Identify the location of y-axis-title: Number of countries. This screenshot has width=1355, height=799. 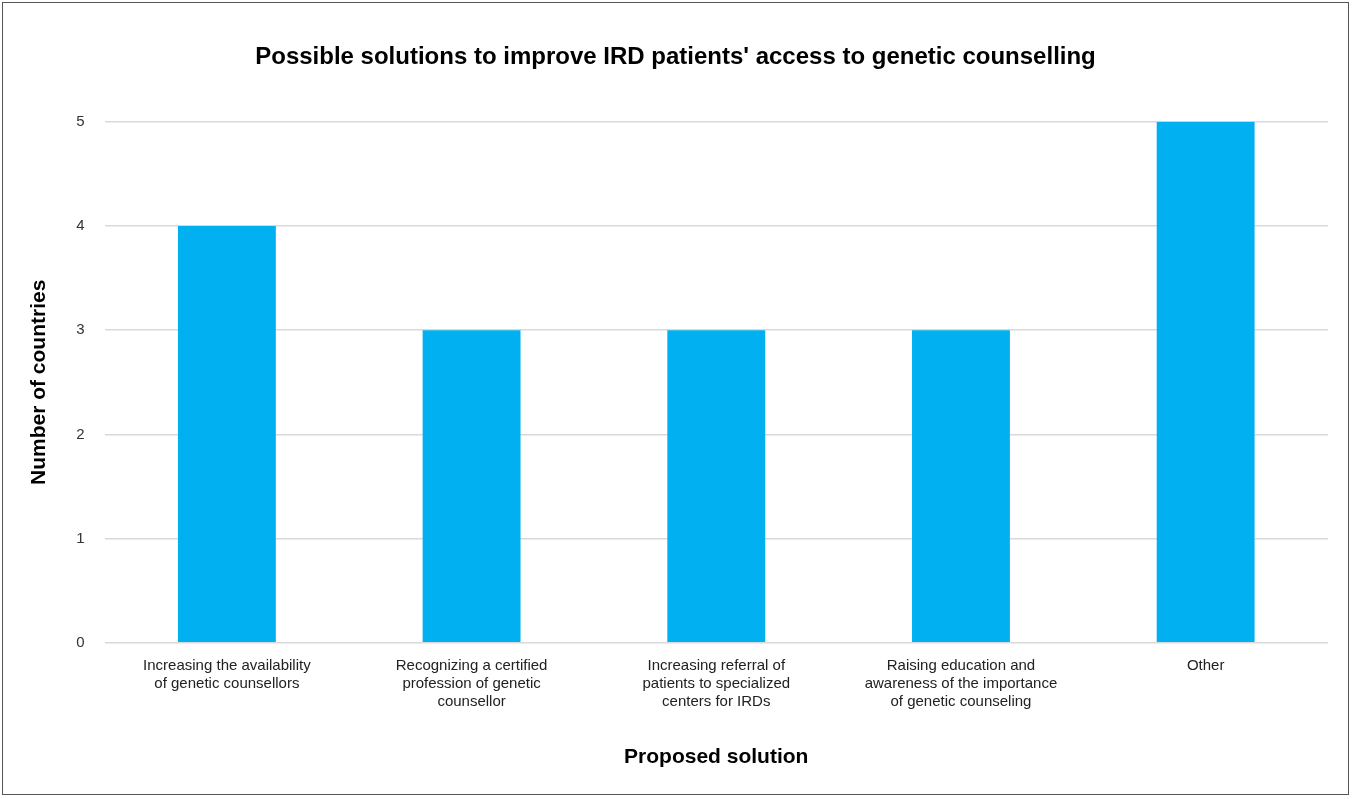
(38, 382).